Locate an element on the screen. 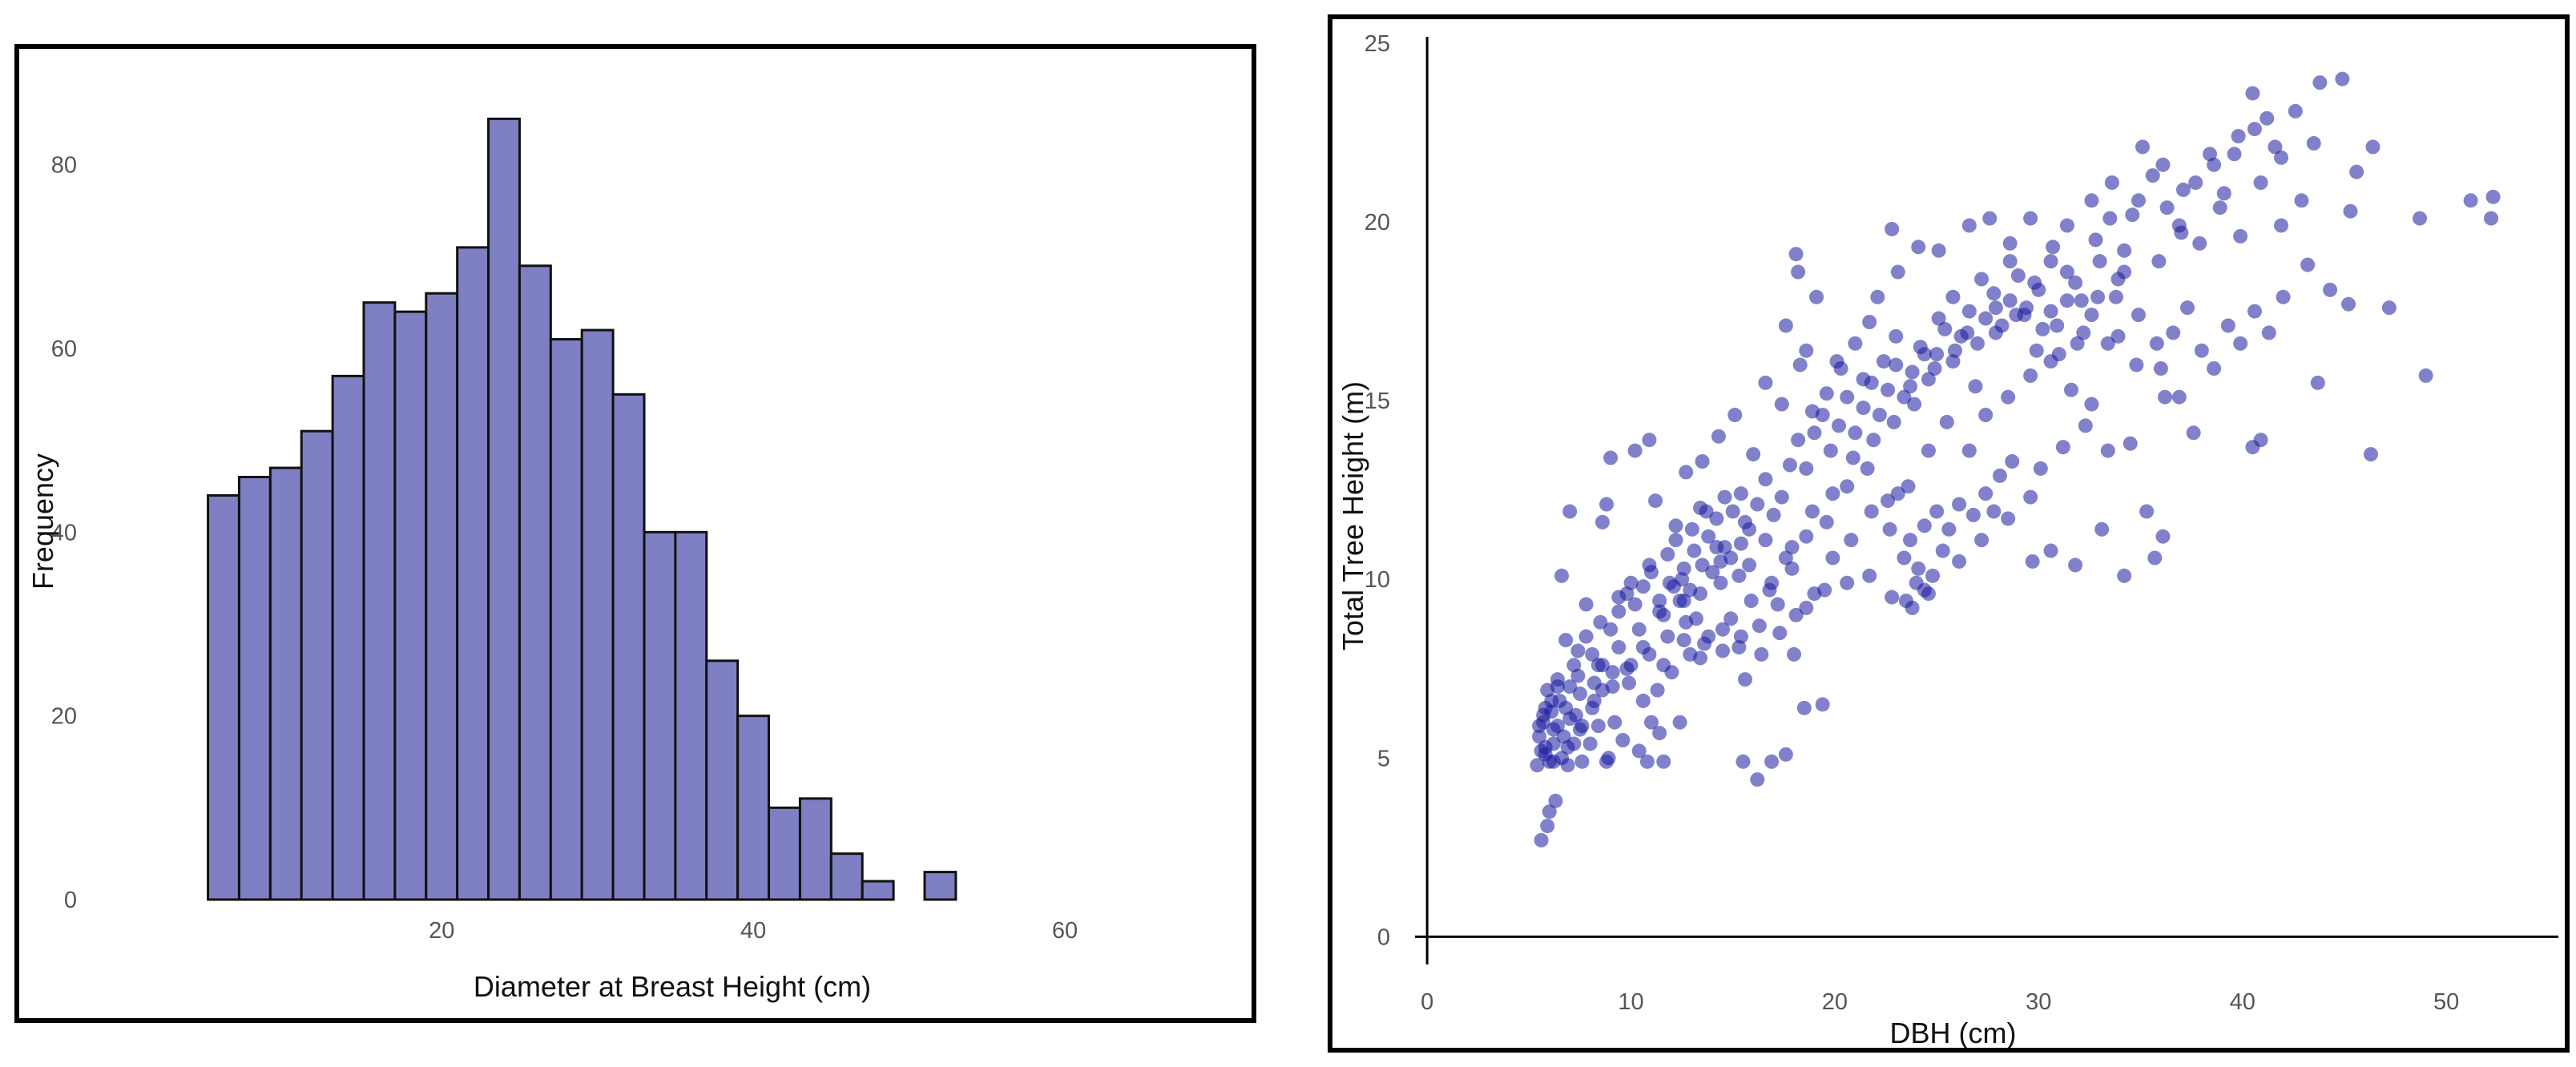  y-axis-label: Total Tree Height (m) is located at coordinates (1352, 515).